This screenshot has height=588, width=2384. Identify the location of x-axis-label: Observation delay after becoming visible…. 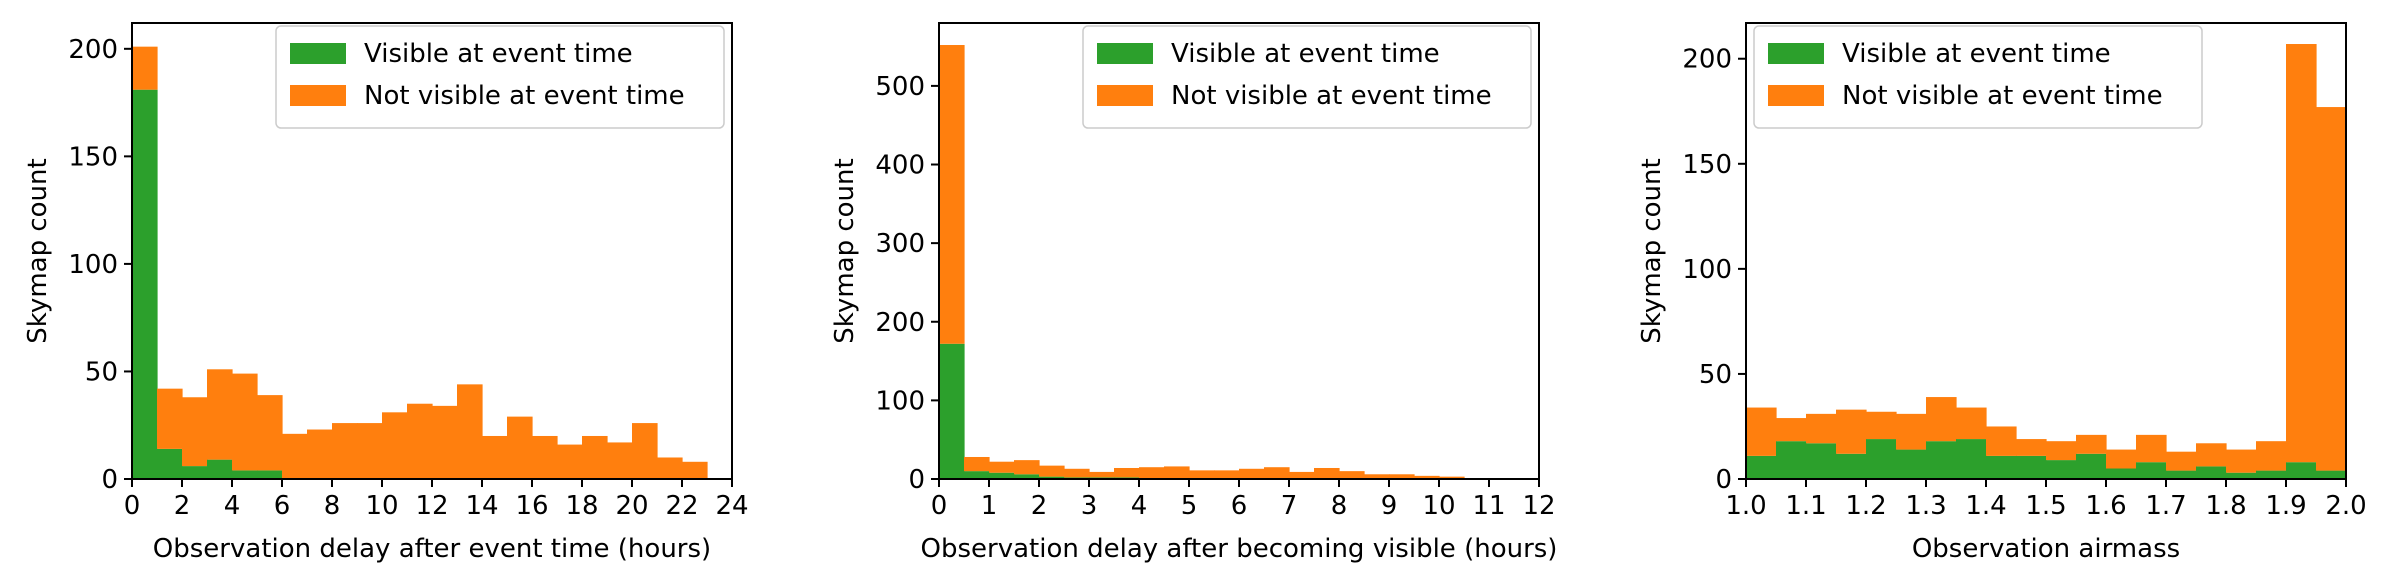
(1239, 549).